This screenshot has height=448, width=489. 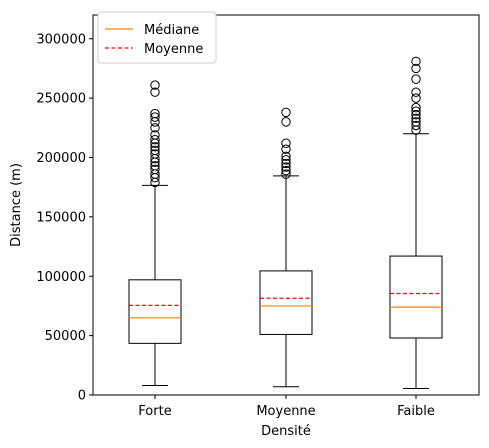 I want to click on legend-frame, so click(x=157, y=37).